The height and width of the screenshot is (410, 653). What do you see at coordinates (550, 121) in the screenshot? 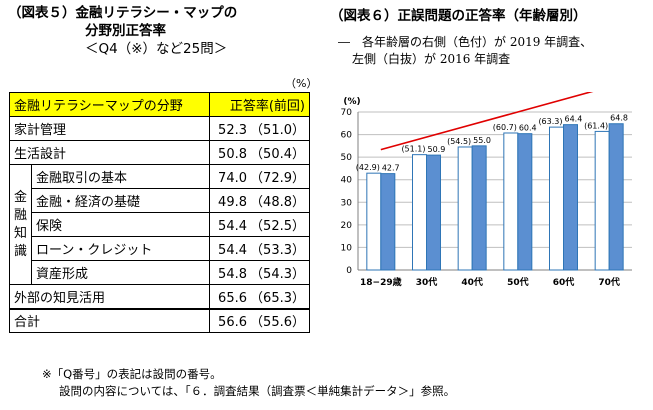
I see `bar-value-label: (63.3)` at bounding box center [550, 121].